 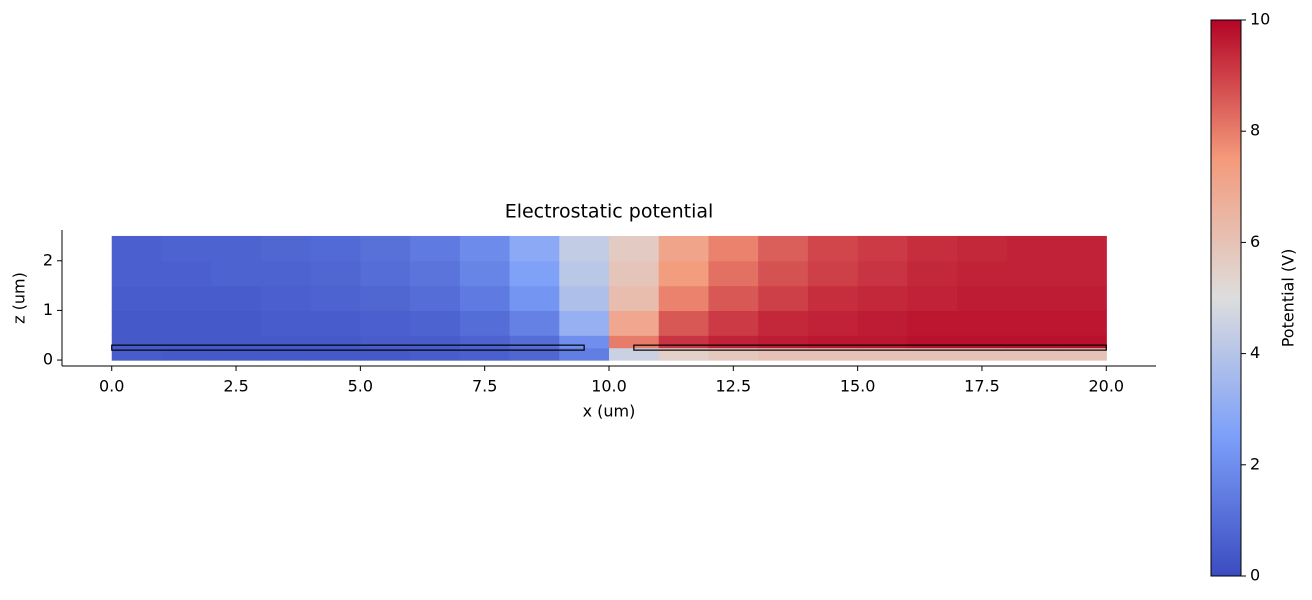 I want to click on colorbar-tick-label: 6, so click(x=1255, y=241).